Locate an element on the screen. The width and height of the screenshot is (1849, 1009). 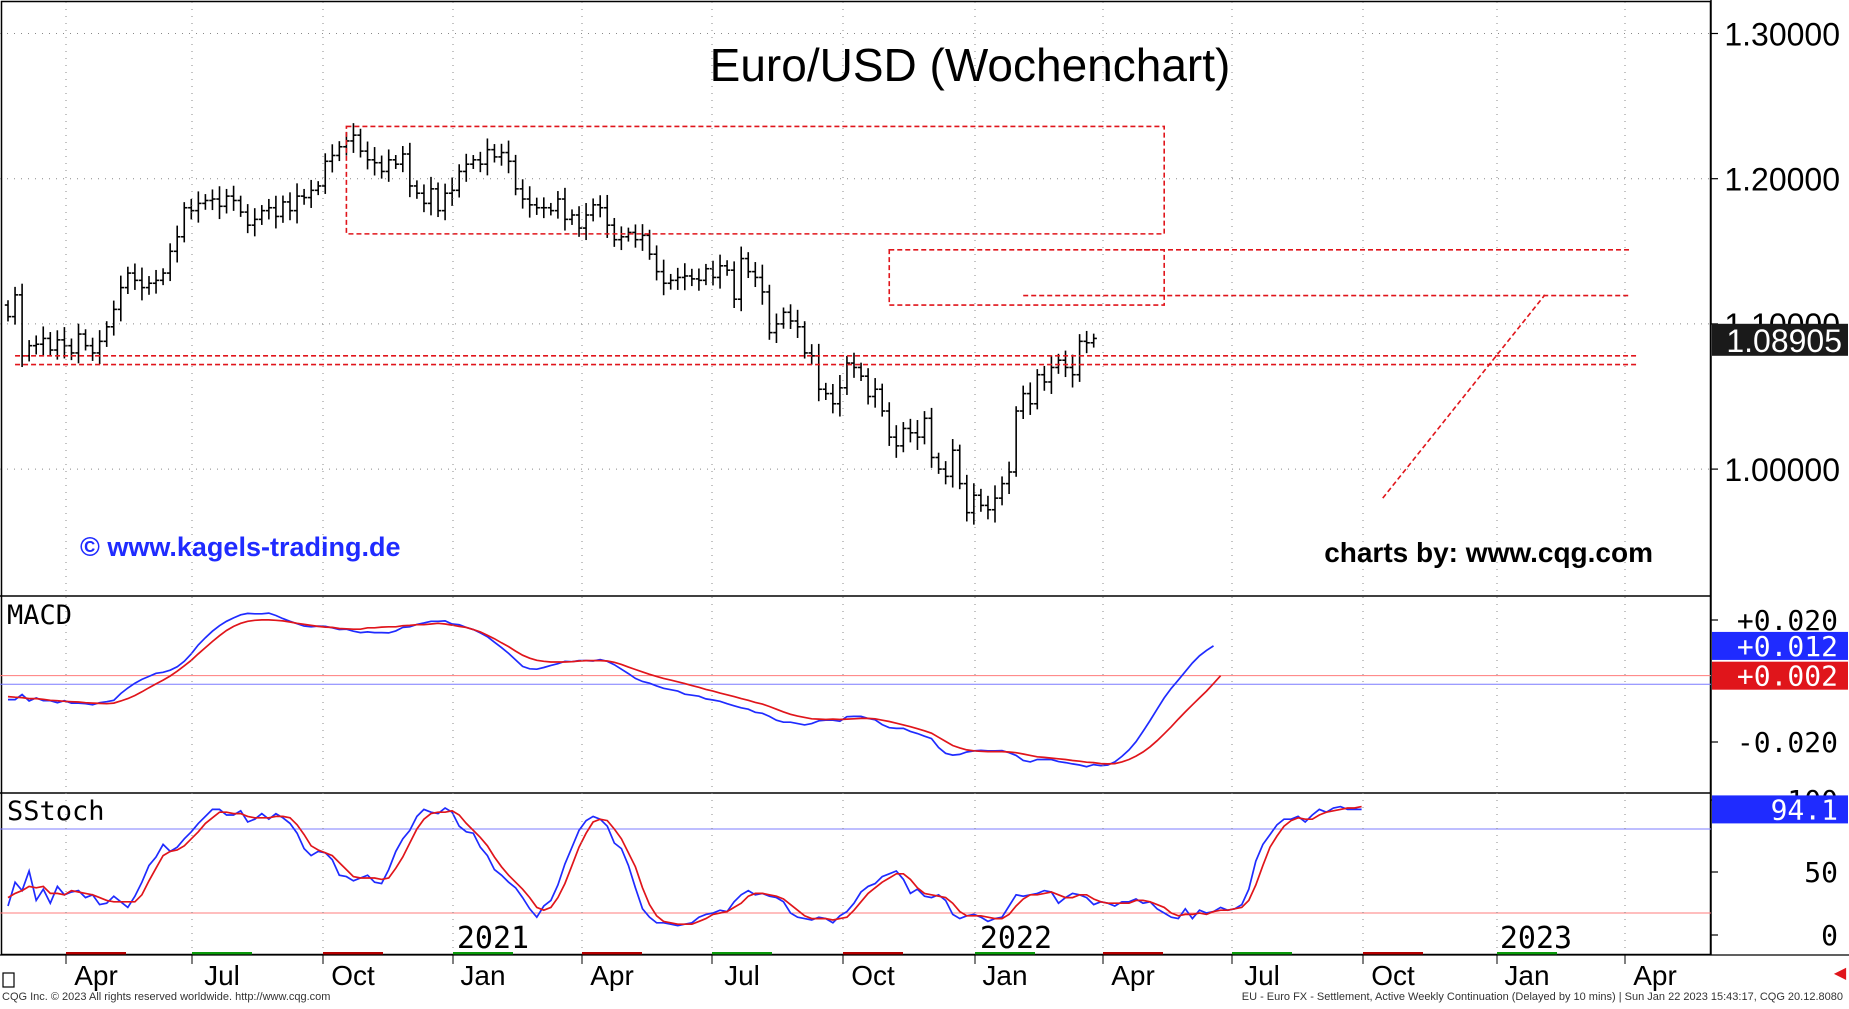
scroll-left-arrow-icon: ◀ is located at coordinates (1840, 973).